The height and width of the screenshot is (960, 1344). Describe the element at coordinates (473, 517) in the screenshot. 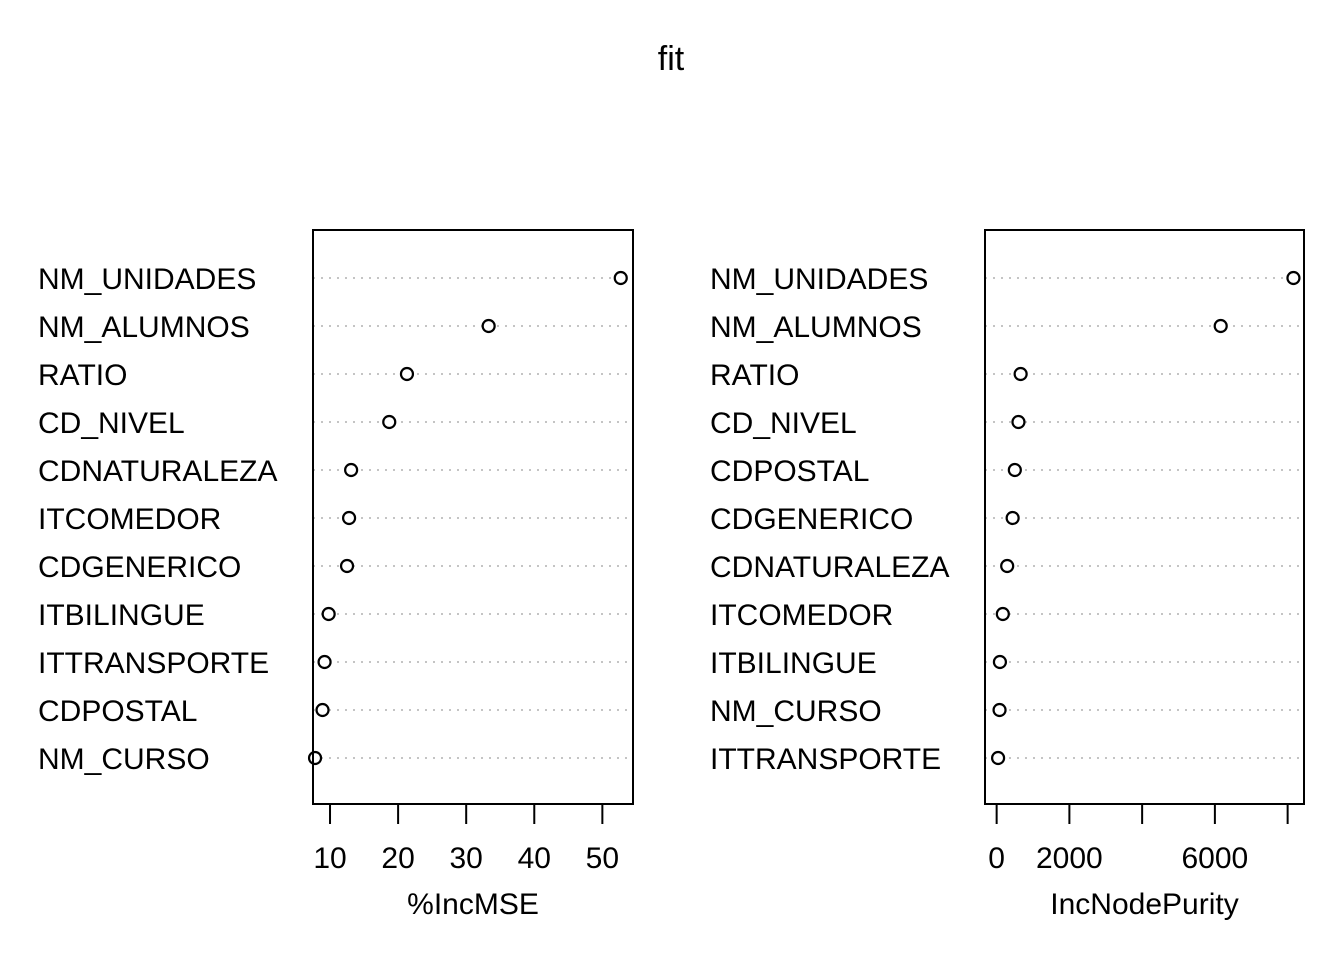

I see `incmse-plot-frame` at that location.